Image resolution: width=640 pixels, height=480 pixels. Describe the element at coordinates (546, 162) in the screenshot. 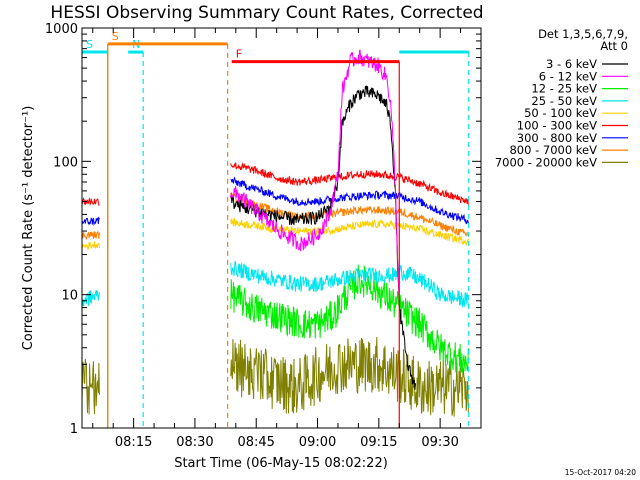

I see `legend-label-7000-20000-kev: 7000 - 20000 keV` at that location.